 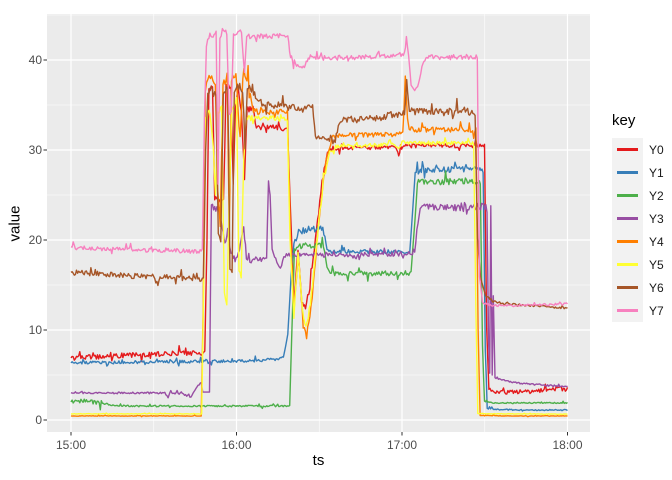 What do you see at coordinates (656, 287) in the screenshot?
I see `legend-label-Y6: Y6` at bounding box center [656, 287].